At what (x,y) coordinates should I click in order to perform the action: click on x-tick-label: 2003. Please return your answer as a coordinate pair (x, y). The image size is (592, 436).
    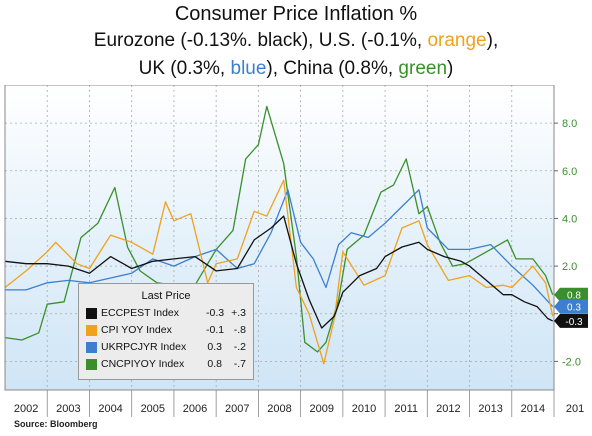
    Looking at the image, I should click on (68, 409).